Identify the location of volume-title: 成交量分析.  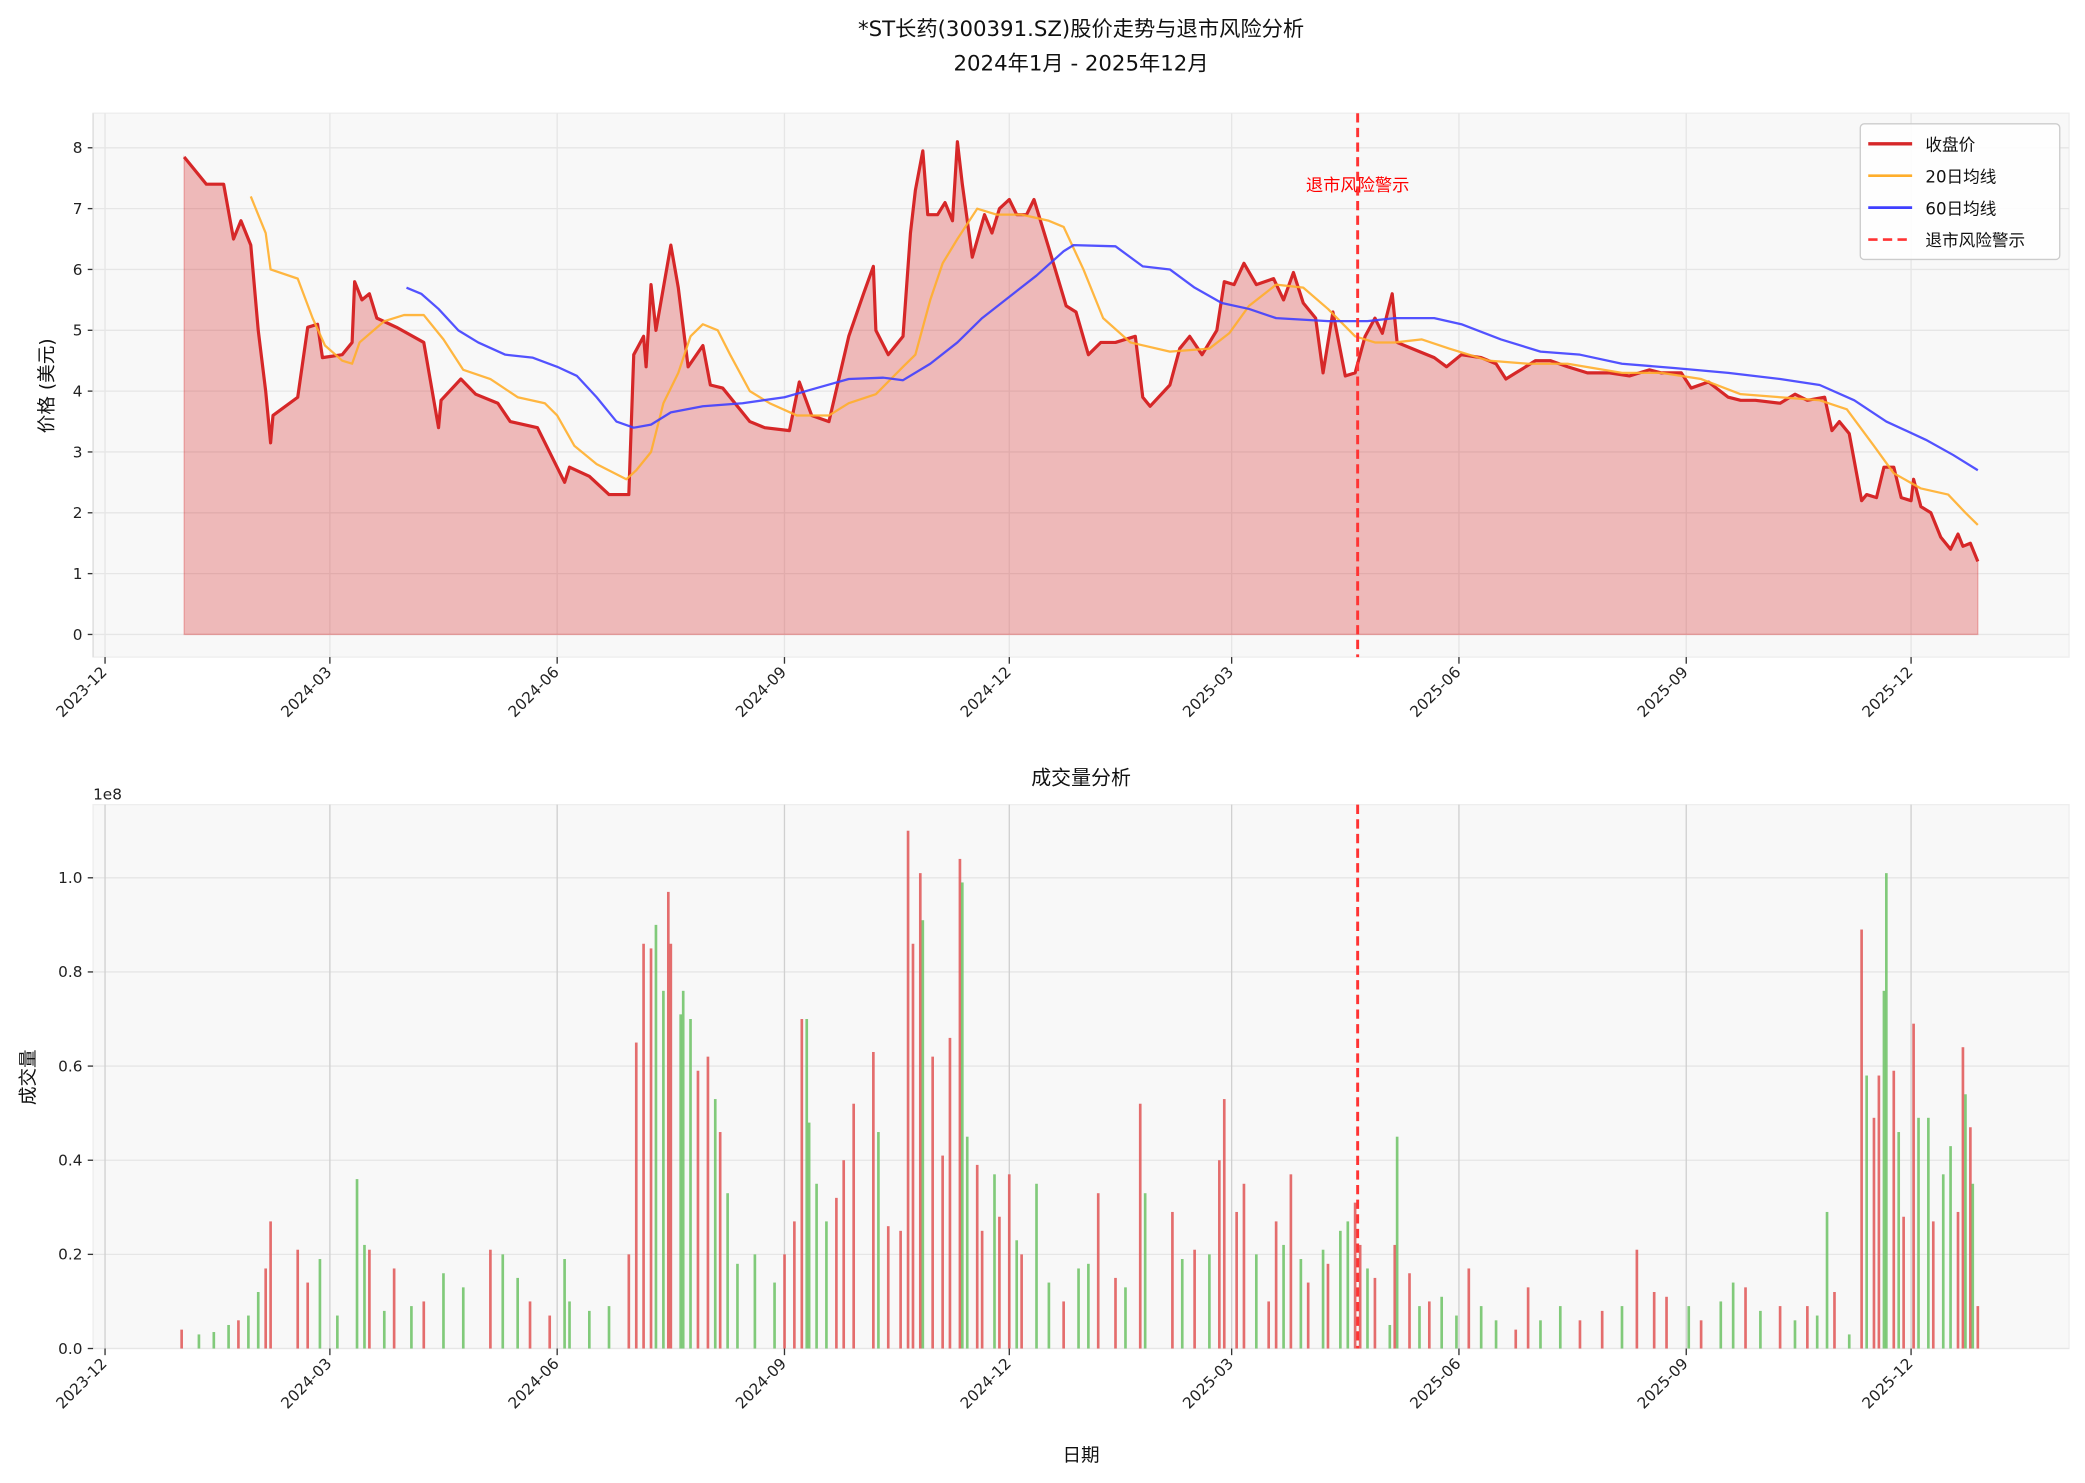
(1081, 778).